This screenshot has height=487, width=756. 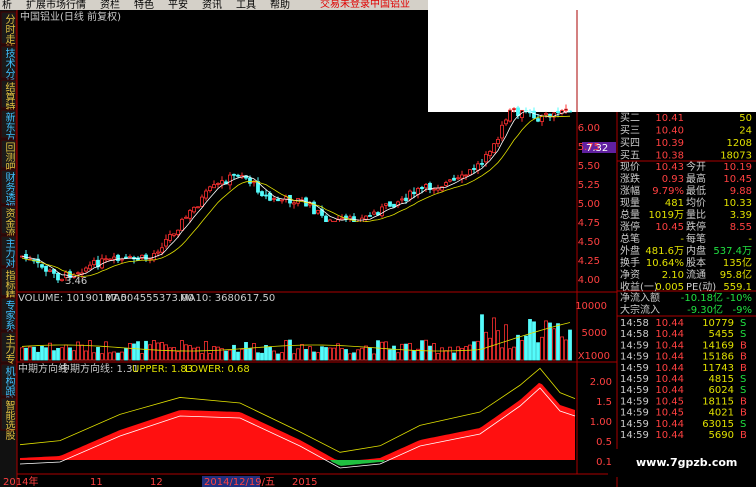 What do you see at coordinates (630, 118) in the screenshot?
I see `bid-label: 买二` at bounding box center [630, 118].